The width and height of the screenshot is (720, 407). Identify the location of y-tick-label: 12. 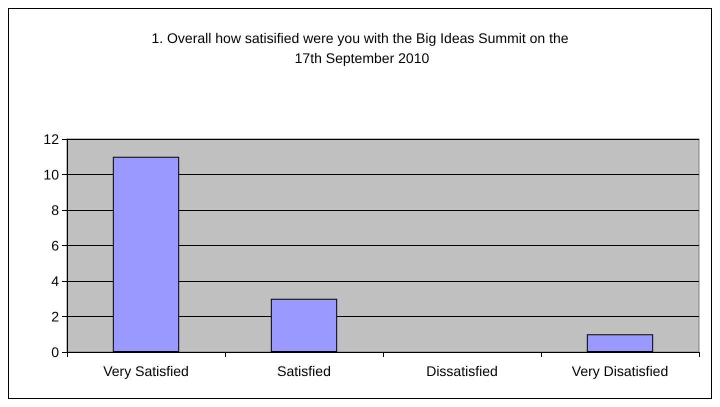
(51, 139).